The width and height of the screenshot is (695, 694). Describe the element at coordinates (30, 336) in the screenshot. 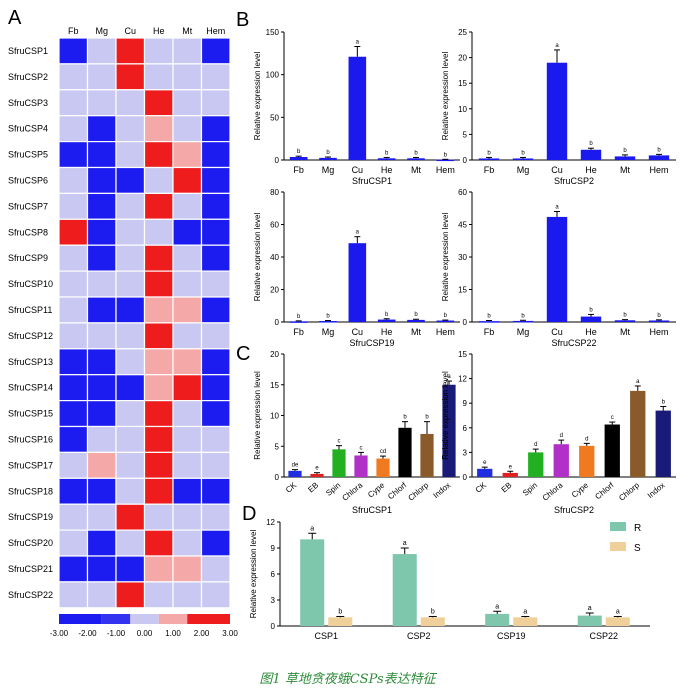

I see `heatmap-row-label: SfruCSP12` at that location.